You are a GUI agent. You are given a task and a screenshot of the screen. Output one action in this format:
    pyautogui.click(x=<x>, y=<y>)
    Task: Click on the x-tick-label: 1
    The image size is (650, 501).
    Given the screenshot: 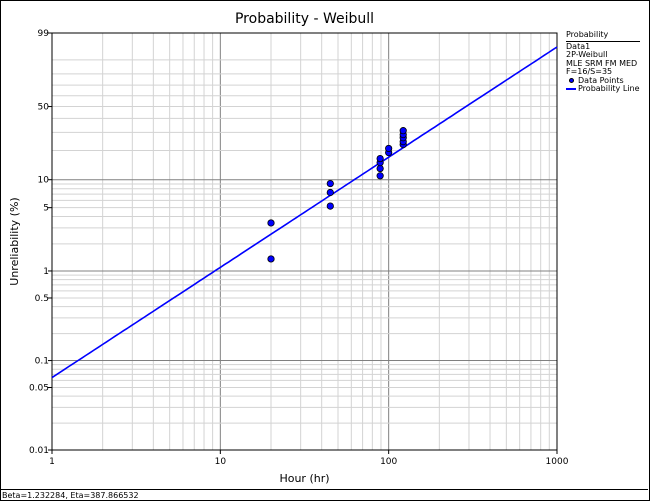 What is the action you would take?
    pyautogui.click(x=52, y=462)
    